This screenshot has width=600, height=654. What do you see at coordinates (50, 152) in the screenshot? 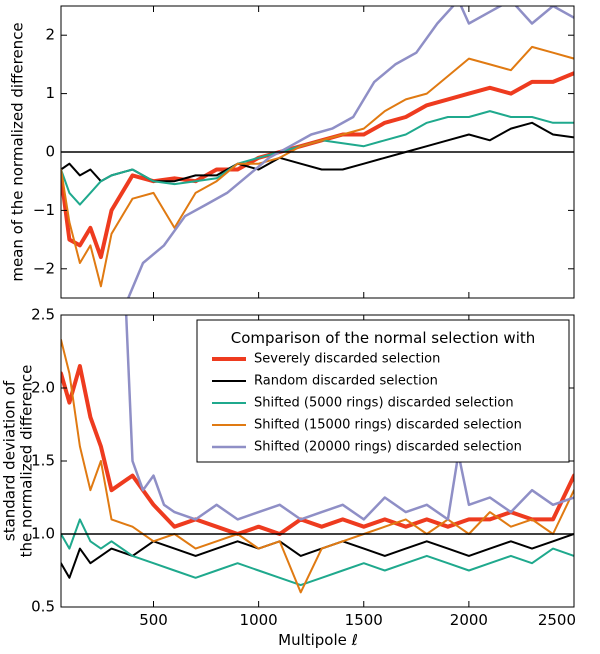
I see `mean-y-tick-label: 0` at bounding box center [50, 152].